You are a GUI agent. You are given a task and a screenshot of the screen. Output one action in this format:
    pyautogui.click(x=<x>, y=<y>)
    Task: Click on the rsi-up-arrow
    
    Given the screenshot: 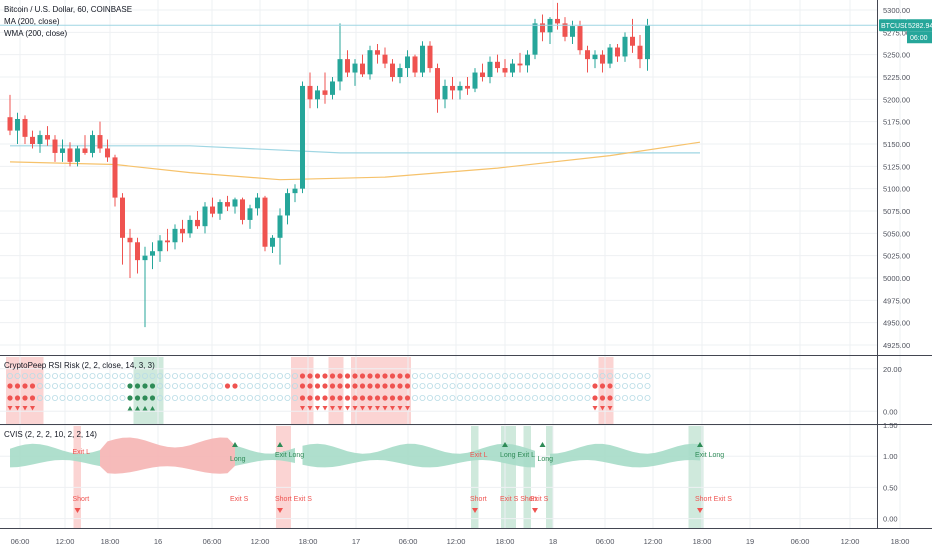 What is the action you would take?
    pyautogui.click(x=137, y=408)
    